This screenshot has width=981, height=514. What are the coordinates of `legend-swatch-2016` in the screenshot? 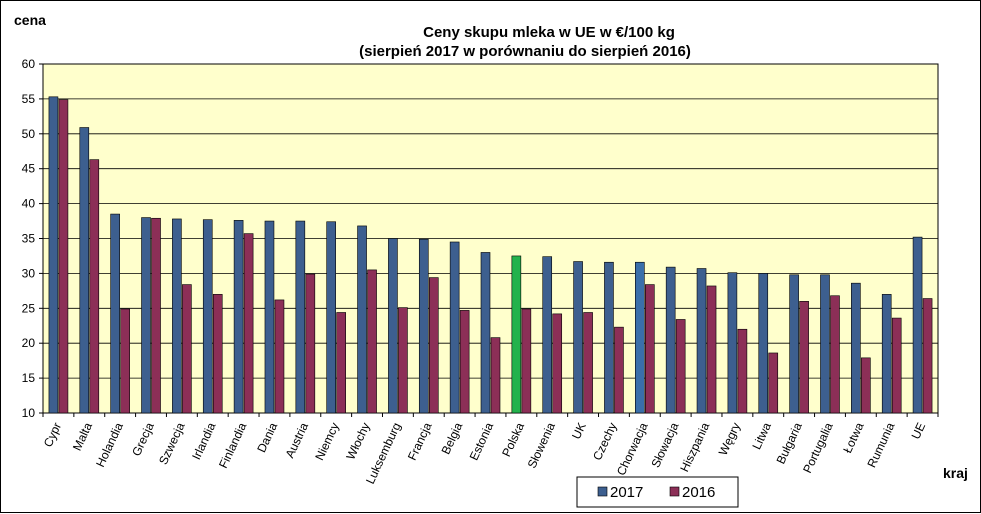 It's located at (674, 491).